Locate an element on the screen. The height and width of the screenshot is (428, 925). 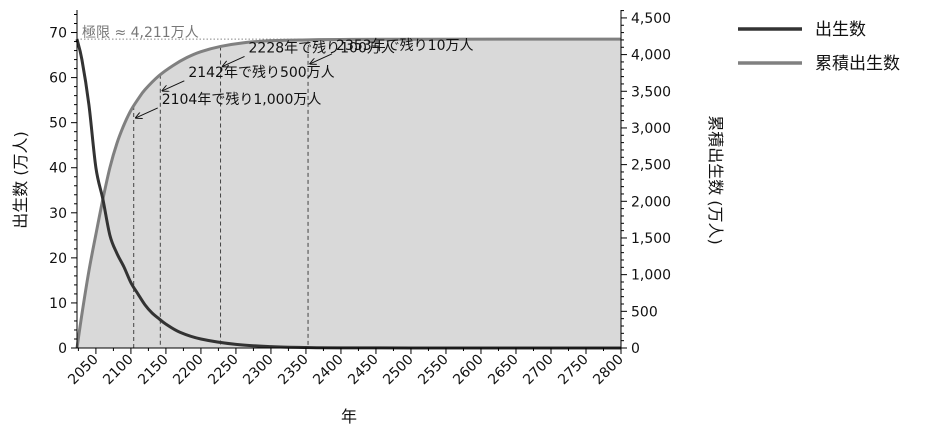
y-left-tick-label-10: 10 is located at coordinates (58, 304).